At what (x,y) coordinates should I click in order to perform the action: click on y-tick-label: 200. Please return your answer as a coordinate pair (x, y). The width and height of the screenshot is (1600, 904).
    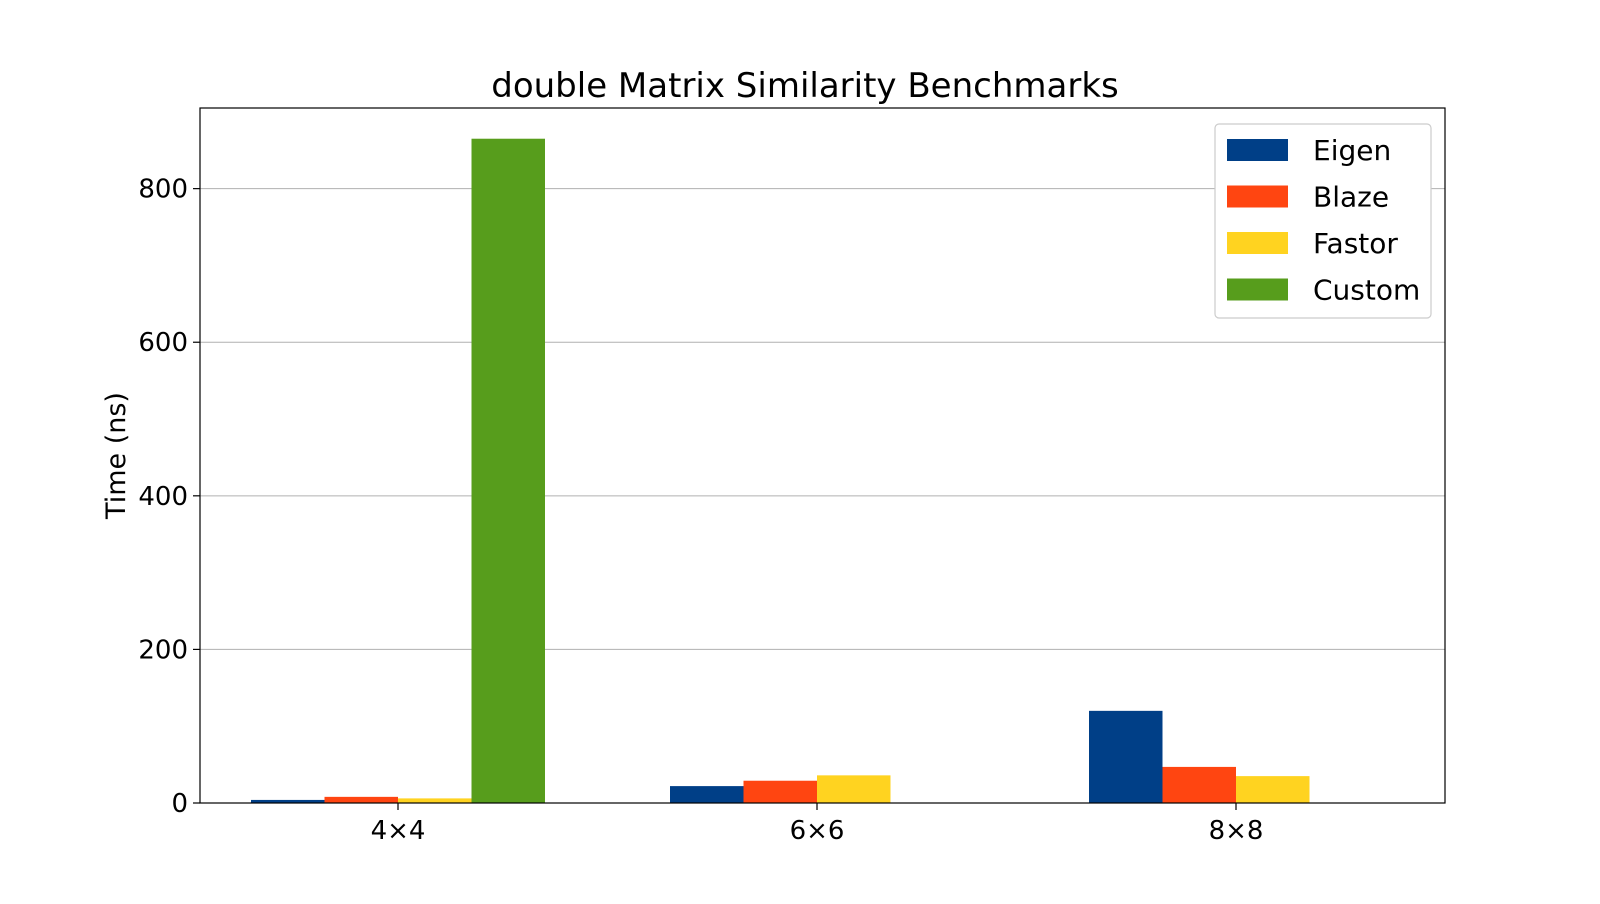
    Looking at the image, I should click on (163, 650).